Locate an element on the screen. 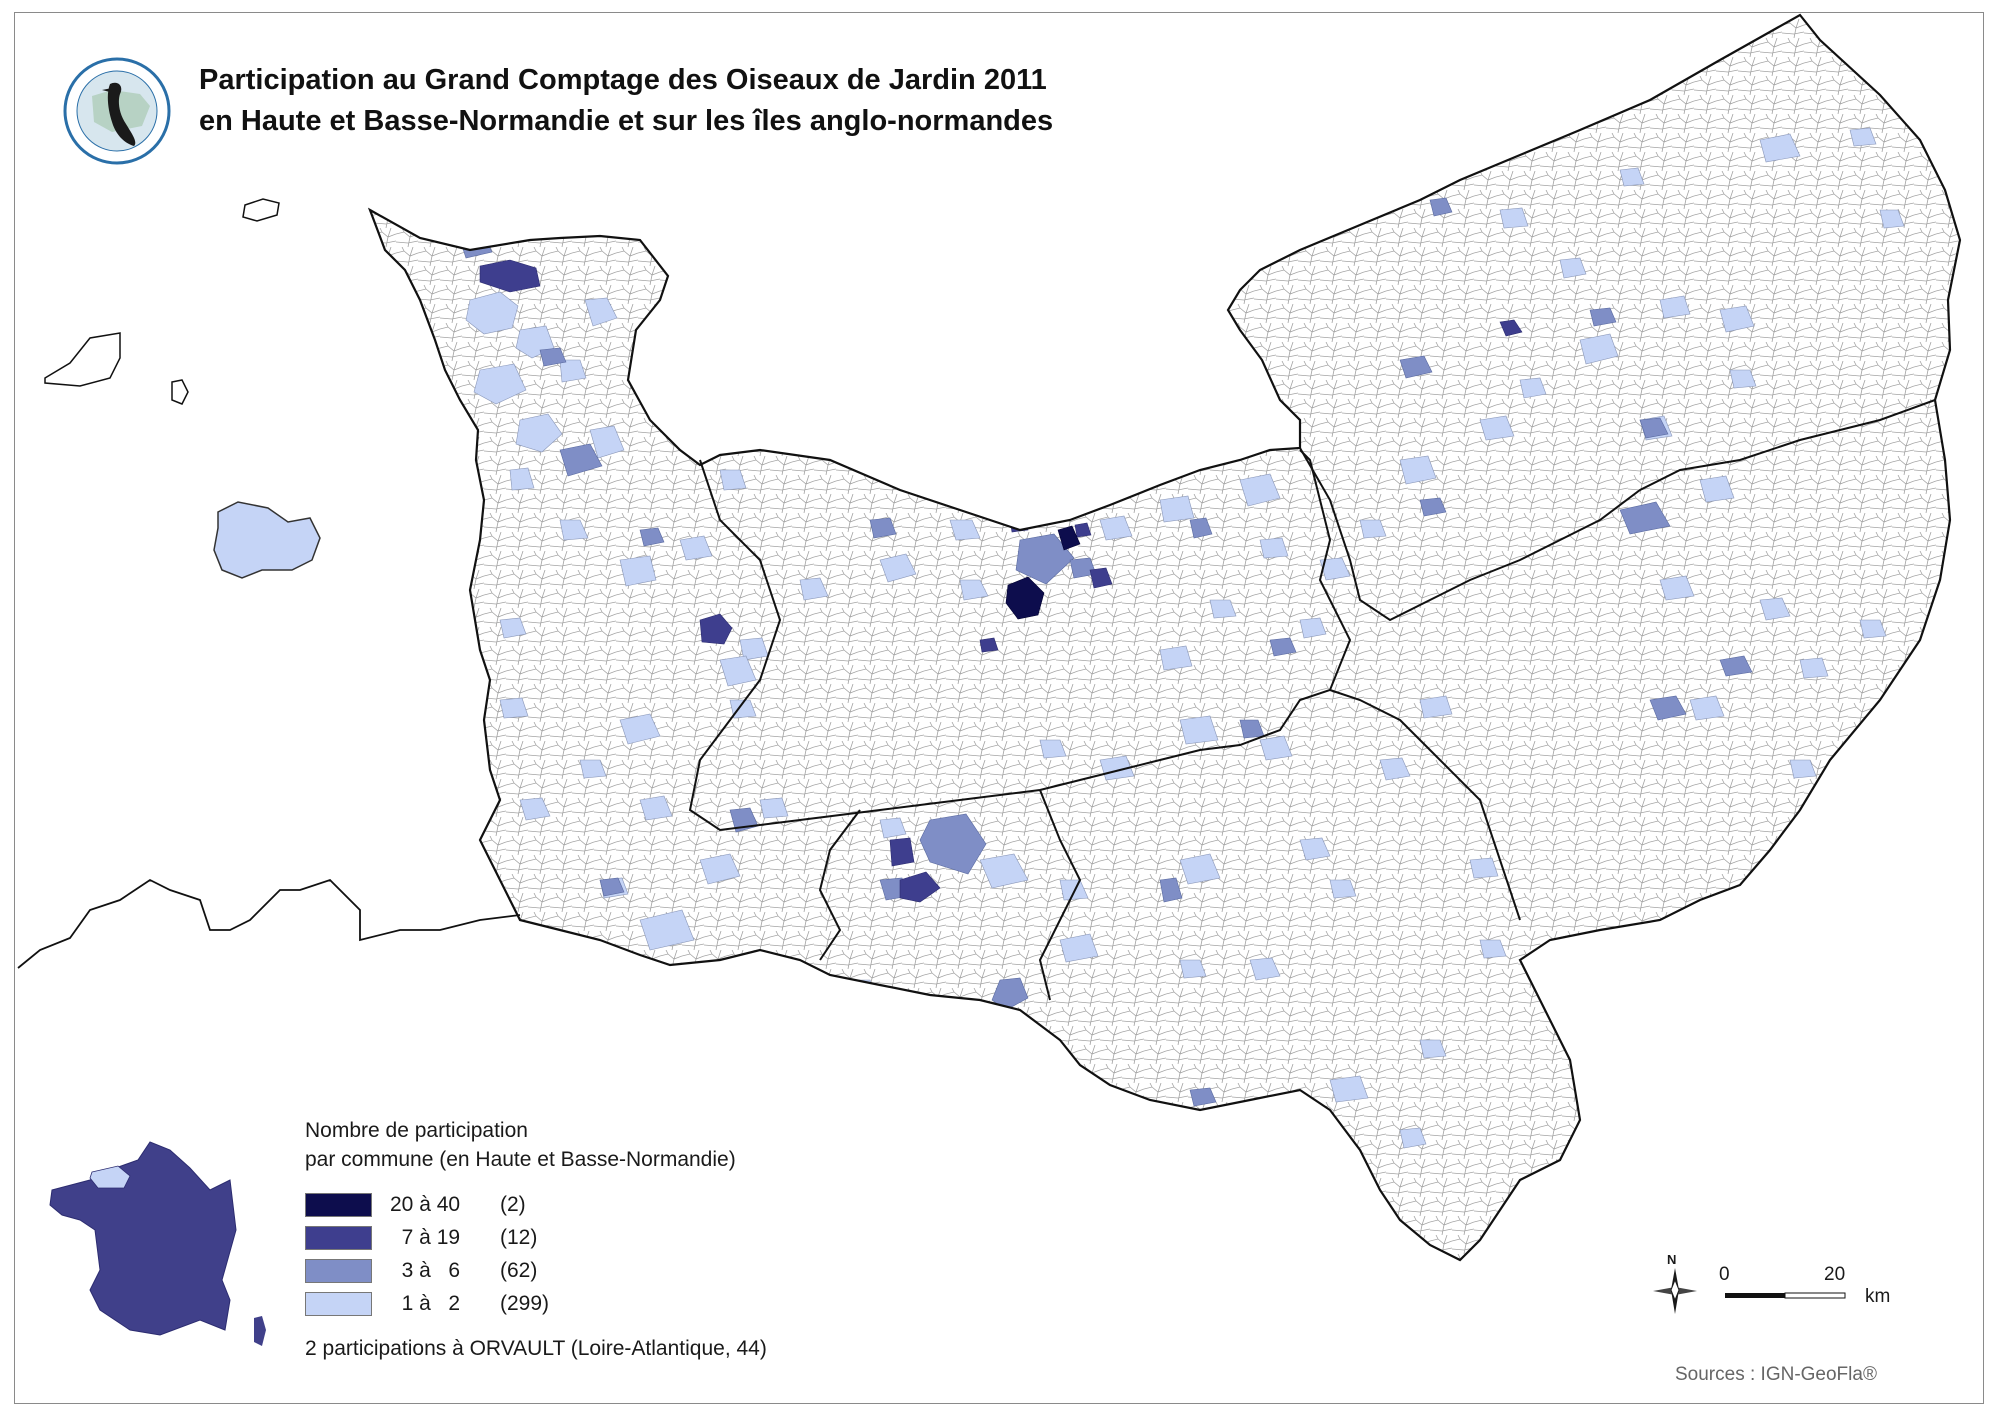 The width and height of the screenshot is (2000, 1414). source-credit: Sources : IGN-GeoFla® is located at coordinates (1776, 1374).